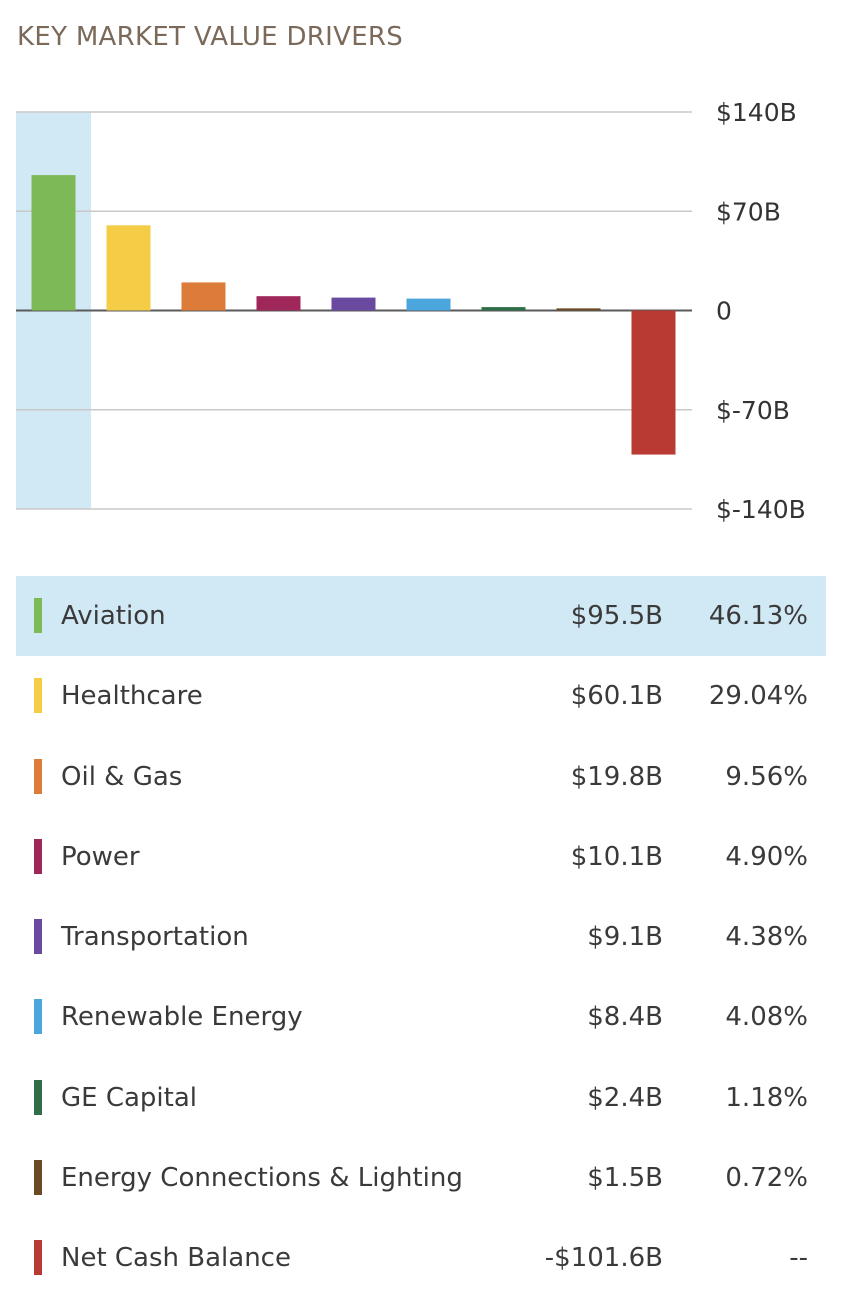 The height and width of the screenshot is (1299, 844). Describe the element at coordinates (625, 1097) in the screenshot. I see `legend-value: $2.4B` at that location.